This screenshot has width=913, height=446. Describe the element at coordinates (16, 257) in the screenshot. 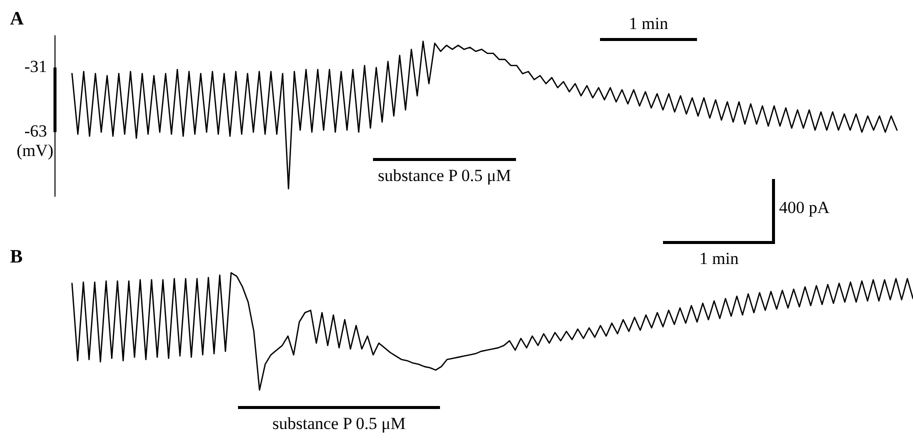

I see `chart-title: B` at that location.